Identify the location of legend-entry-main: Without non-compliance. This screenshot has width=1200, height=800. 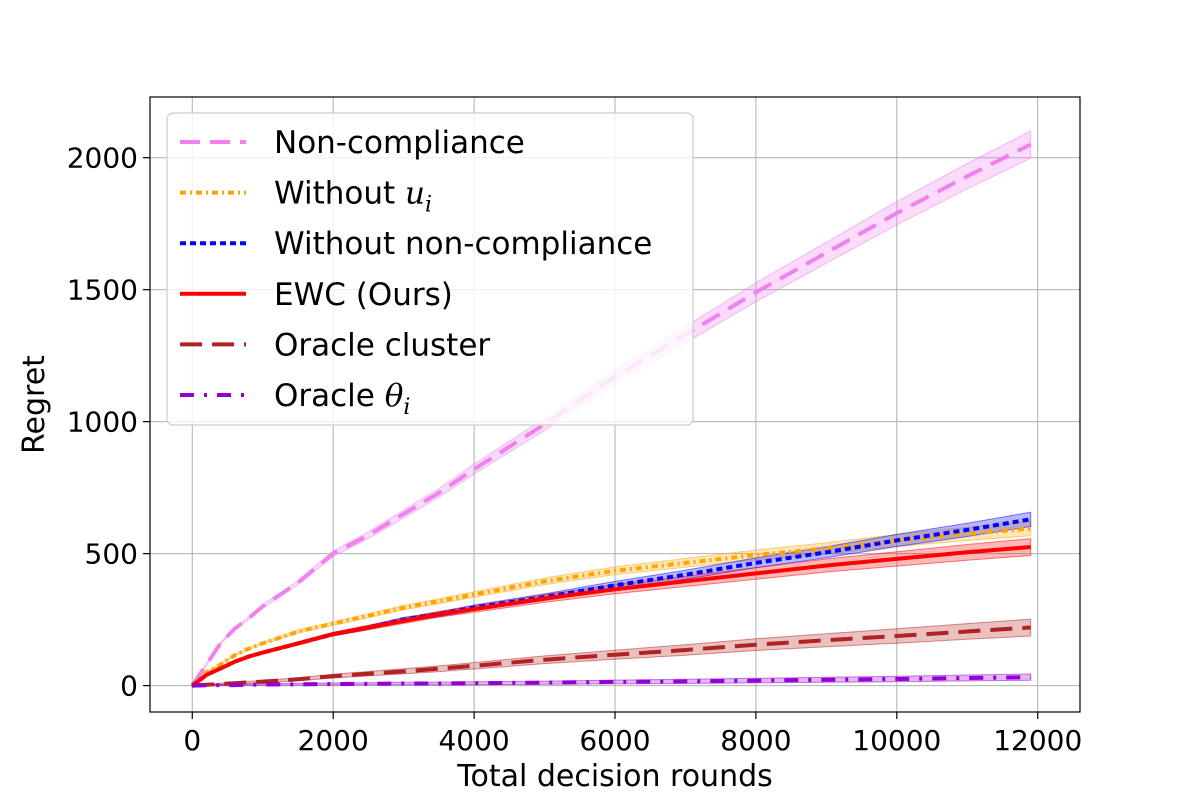
(463, 244).